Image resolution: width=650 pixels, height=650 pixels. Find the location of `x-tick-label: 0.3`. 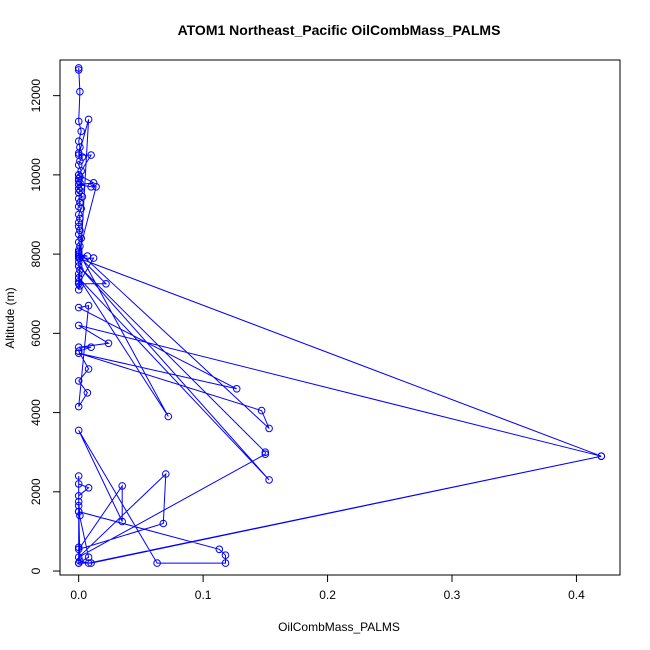

x-tick-label: 0.3 is located at coordinates (452, 595).